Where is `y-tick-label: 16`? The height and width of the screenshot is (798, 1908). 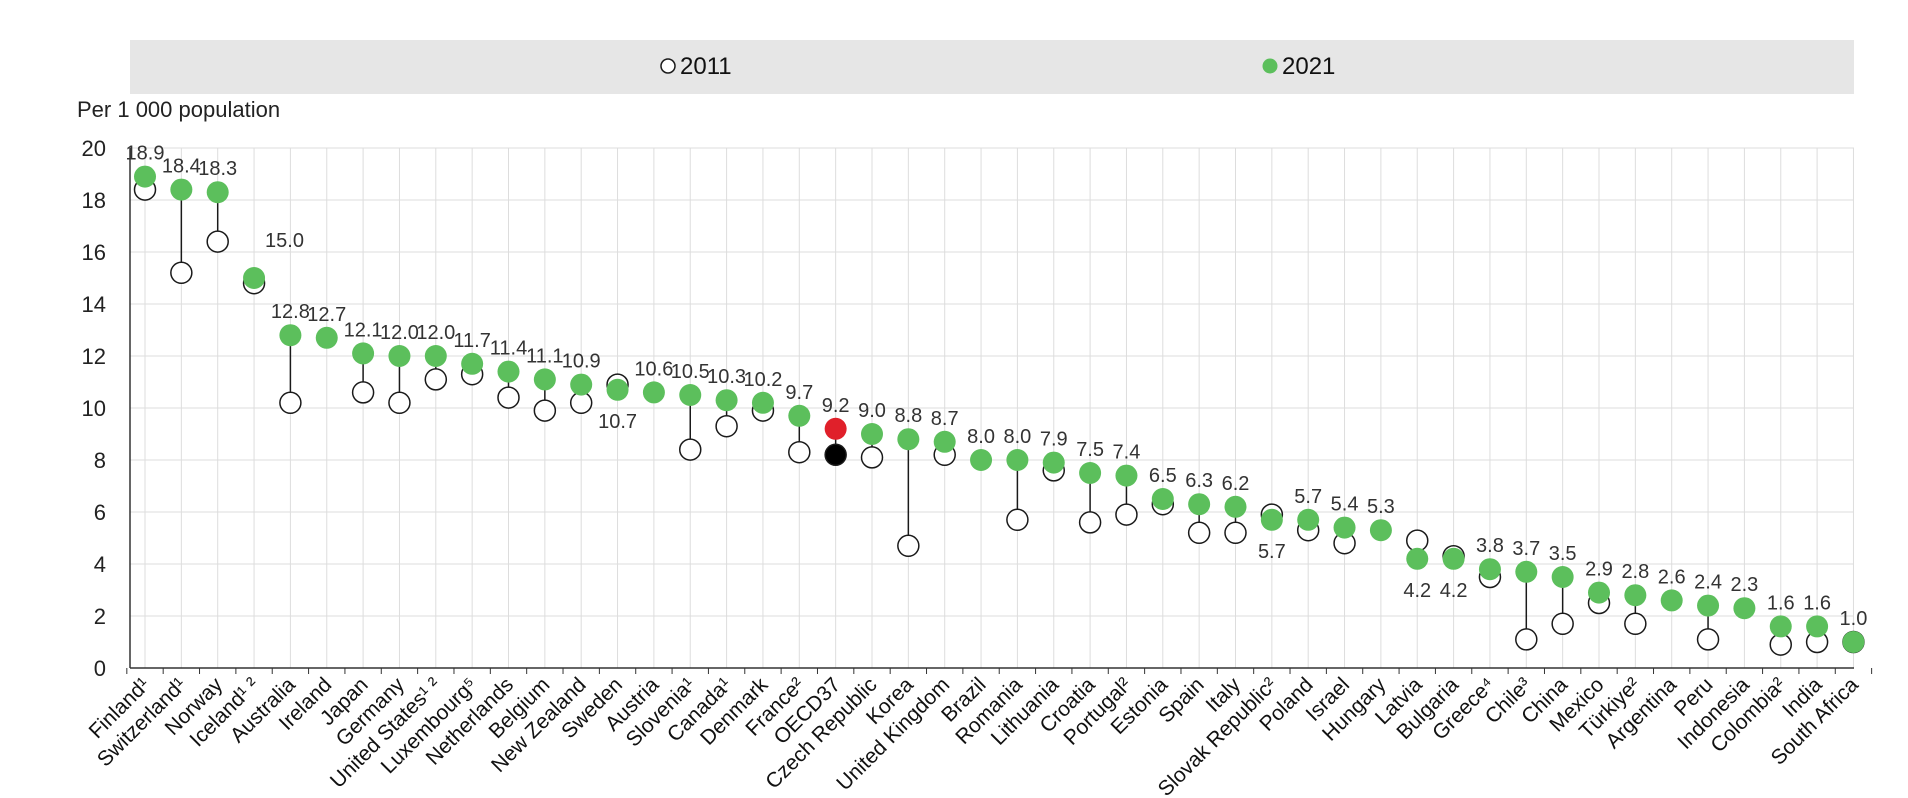 y-tick-label: 16 is located at coordinates (94, 252).